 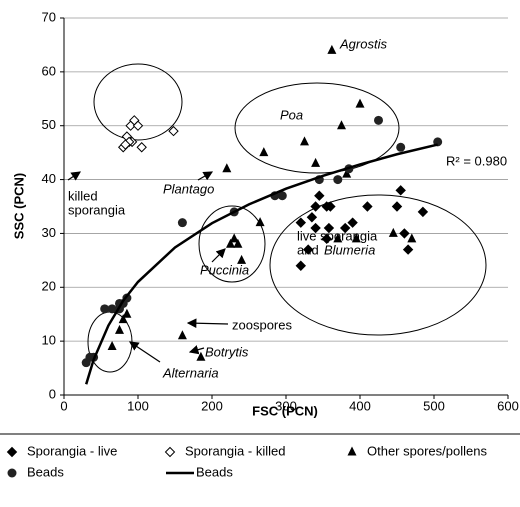 What do you see at coordinates (262, 324) in the screenshot?
I see `annotation: zoospores` at bounding box center [262, 324].